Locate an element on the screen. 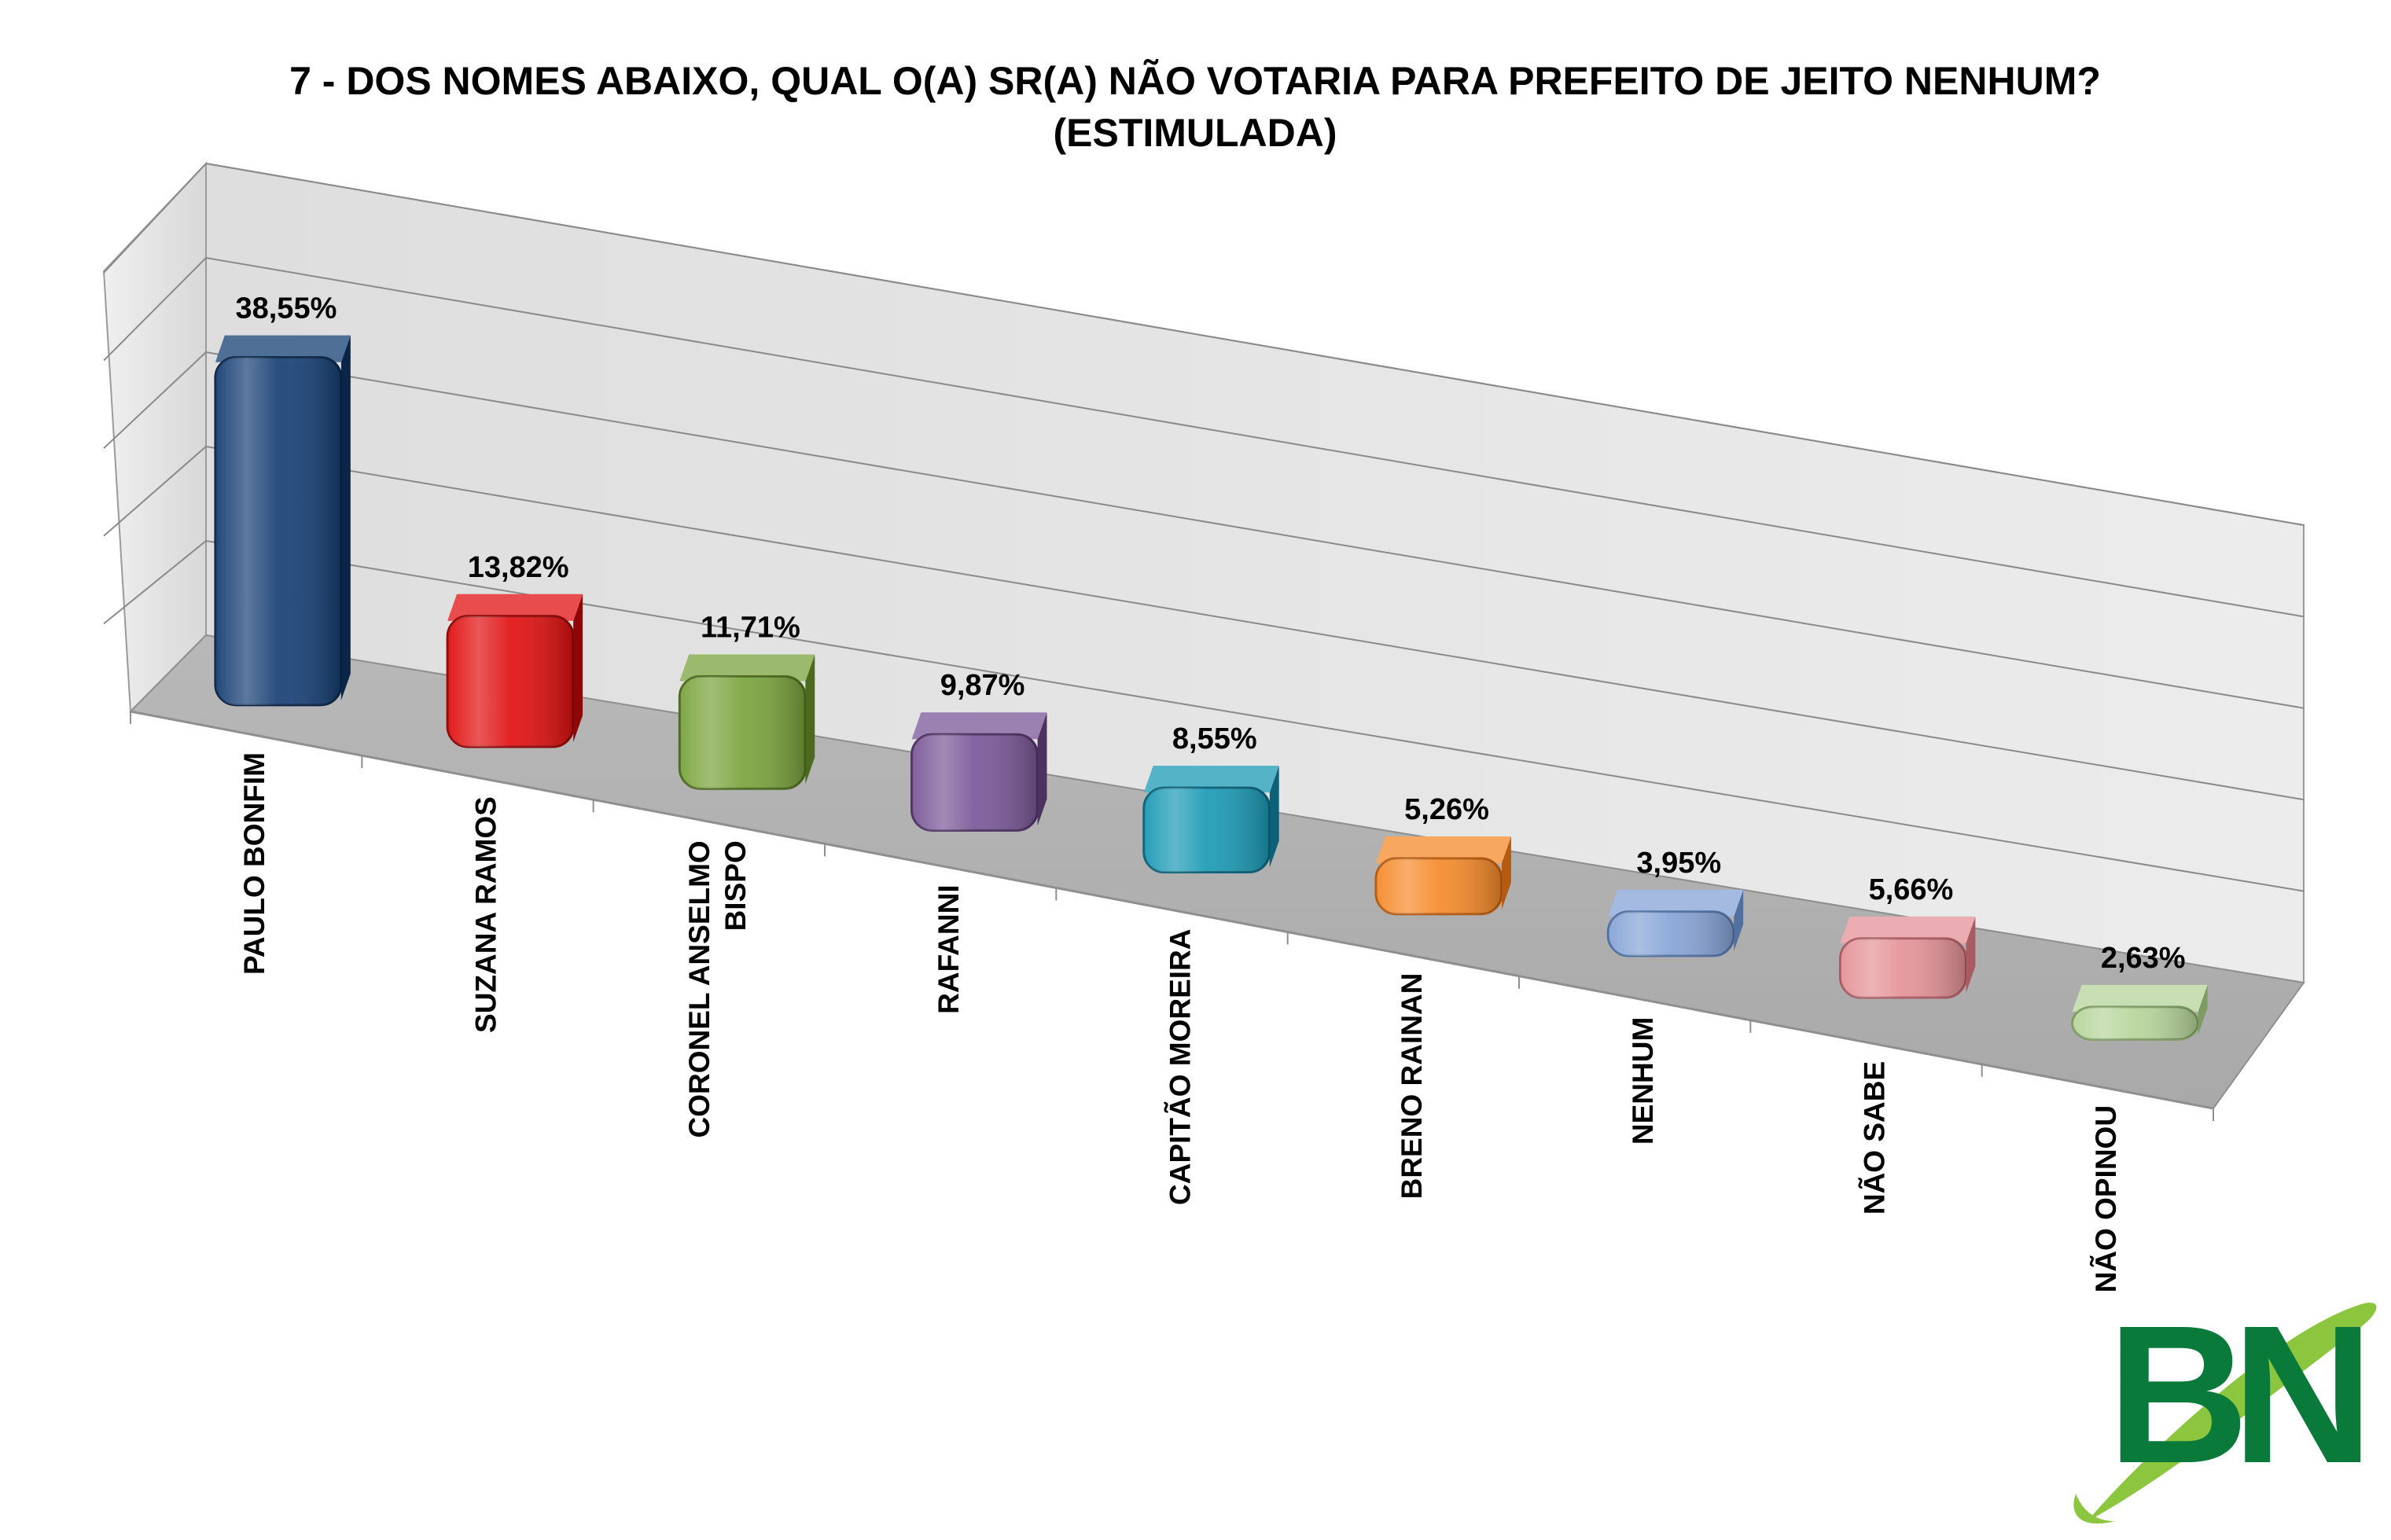 This screenshot has height=1540, width=2391. category-label: NÃO OPINOU is located at coordinates (2105, 1198).